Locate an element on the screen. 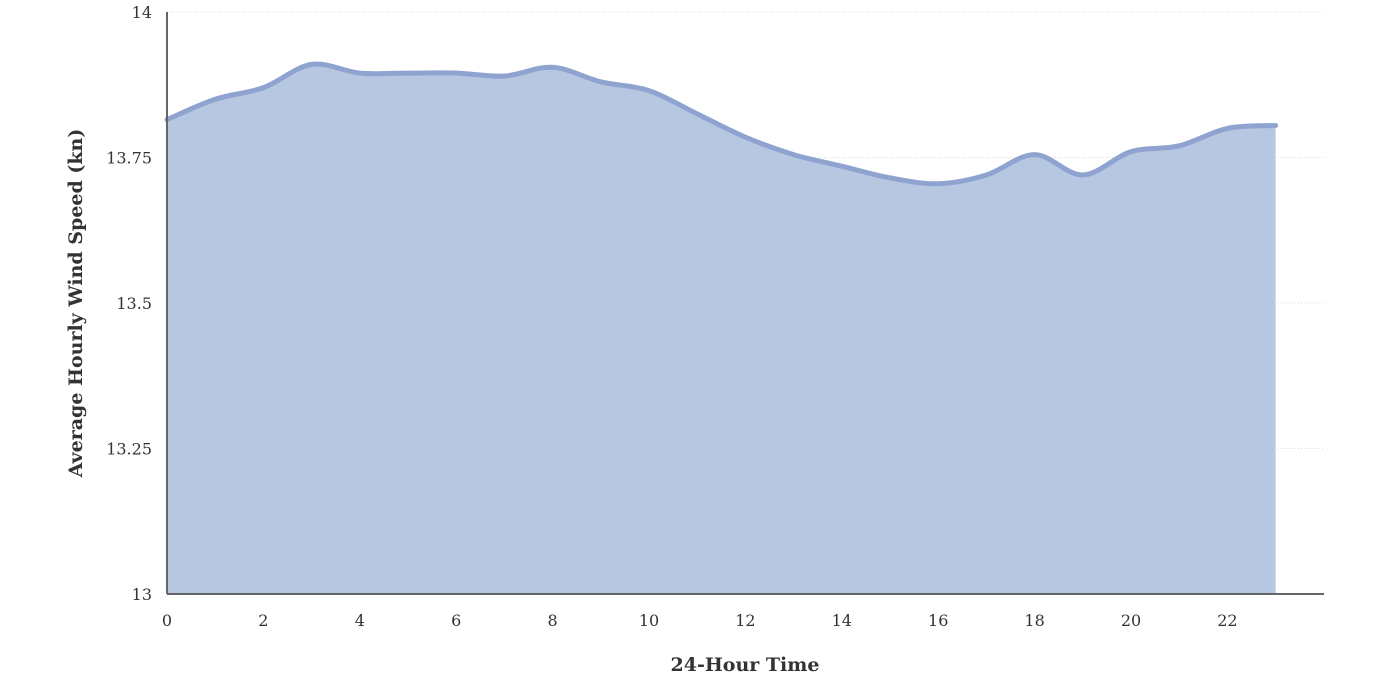 The height and width of the screenshot is (681, 1400). series-line is located at coordinates (721, 124).